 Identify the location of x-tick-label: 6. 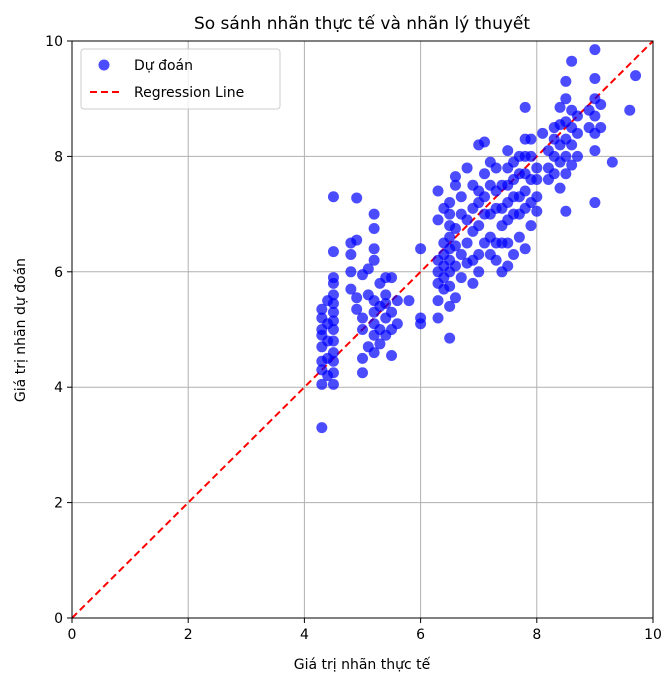
(420, 635).